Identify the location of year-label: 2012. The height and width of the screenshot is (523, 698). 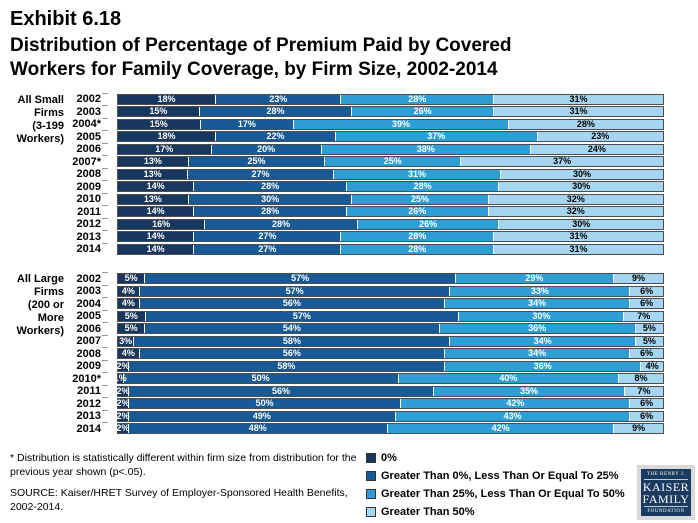
(88, 224).